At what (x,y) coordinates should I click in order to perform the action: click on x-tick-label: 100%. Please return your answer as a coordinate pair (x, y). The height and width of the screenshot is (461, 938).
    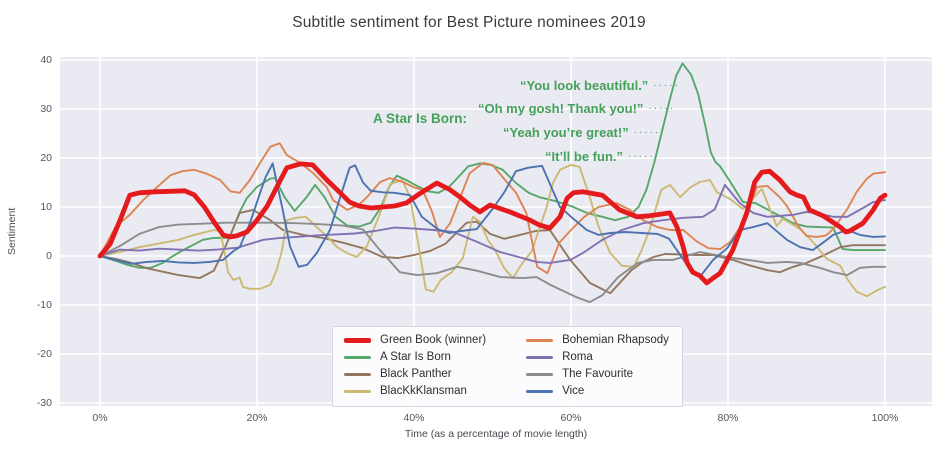
    Looking at the image, I should click on (885, 418).